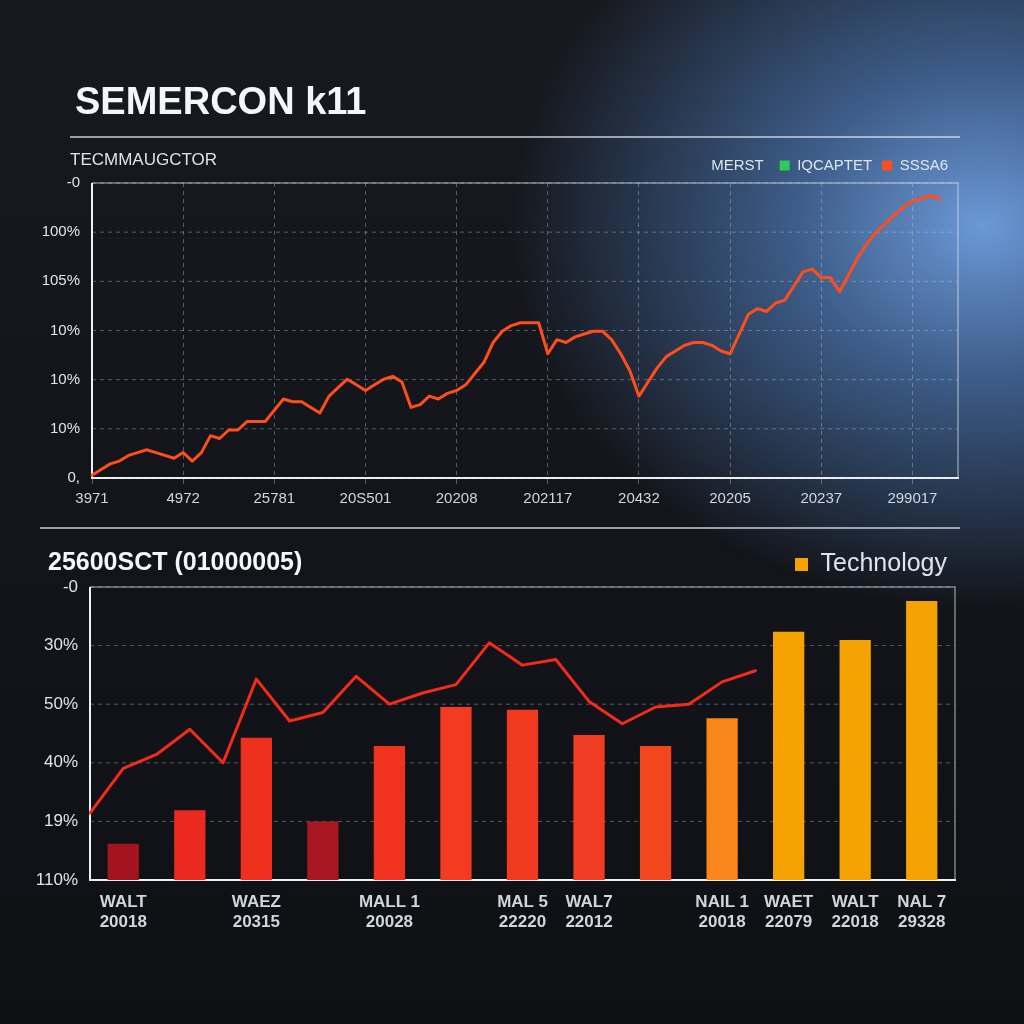  What do you see at coordinates (639, 498) in the screenshot?
I see `x-tick-label: 20432` at bounding box center [639, 498].